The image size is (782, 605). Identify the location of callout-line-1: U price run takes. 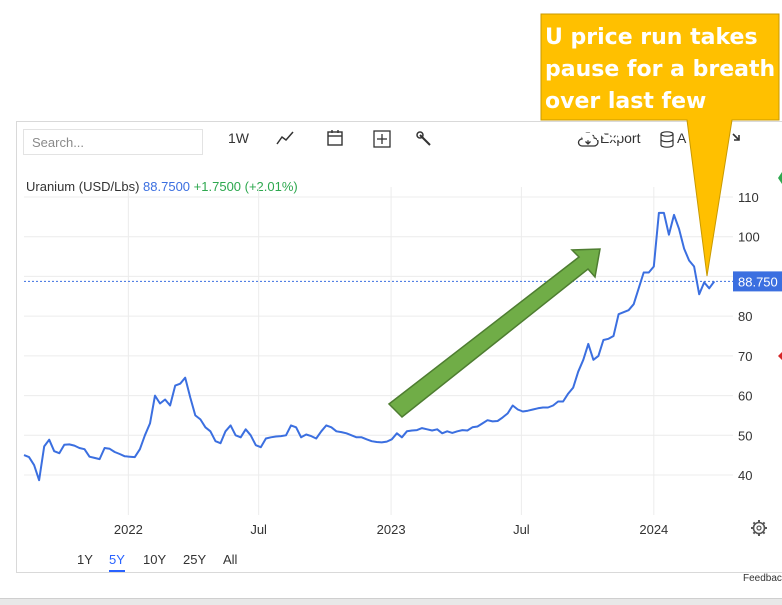
(651, 37).